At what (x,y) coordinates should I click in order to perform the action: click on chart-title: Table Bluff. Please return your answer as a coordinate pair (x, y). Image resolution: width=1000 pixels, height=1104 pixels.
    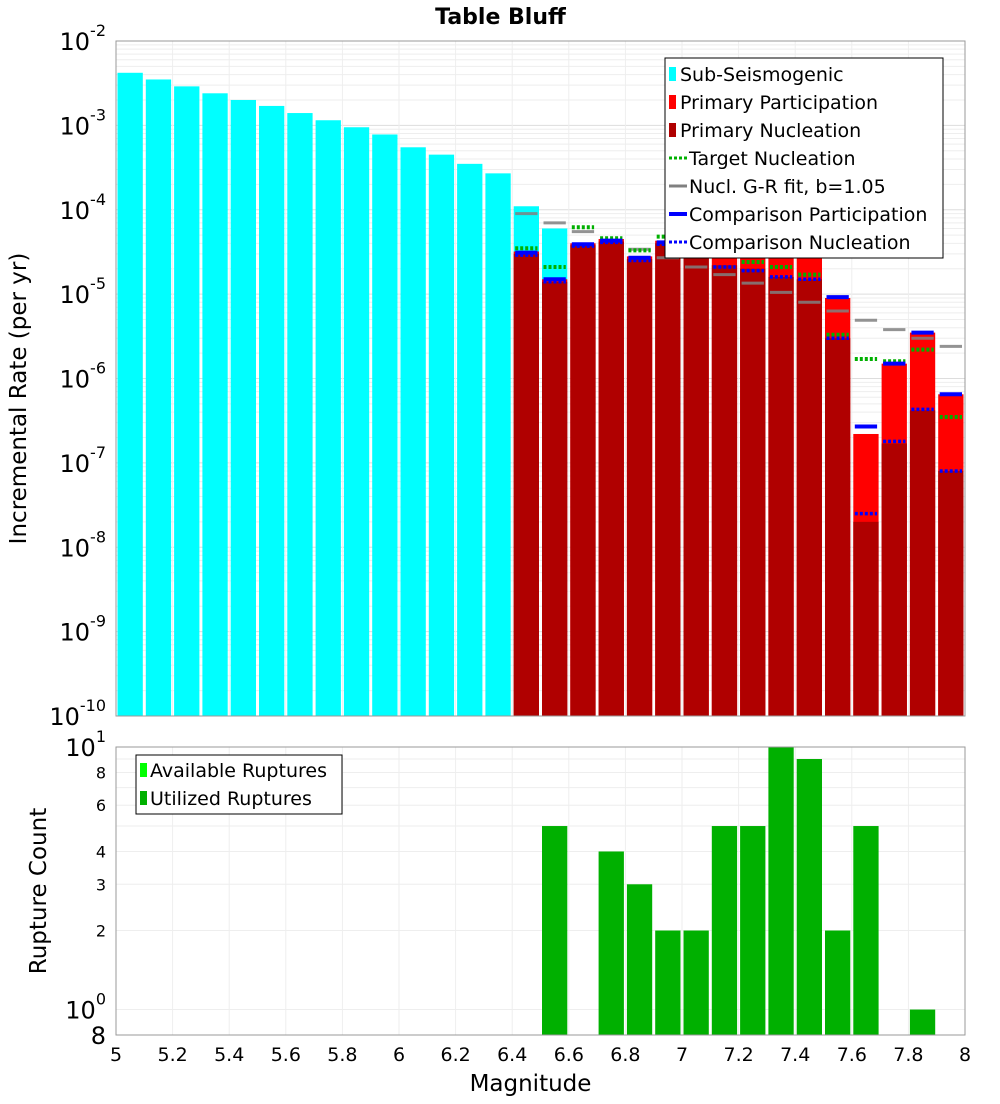
    Looking at the image, I should click on (501, 17).